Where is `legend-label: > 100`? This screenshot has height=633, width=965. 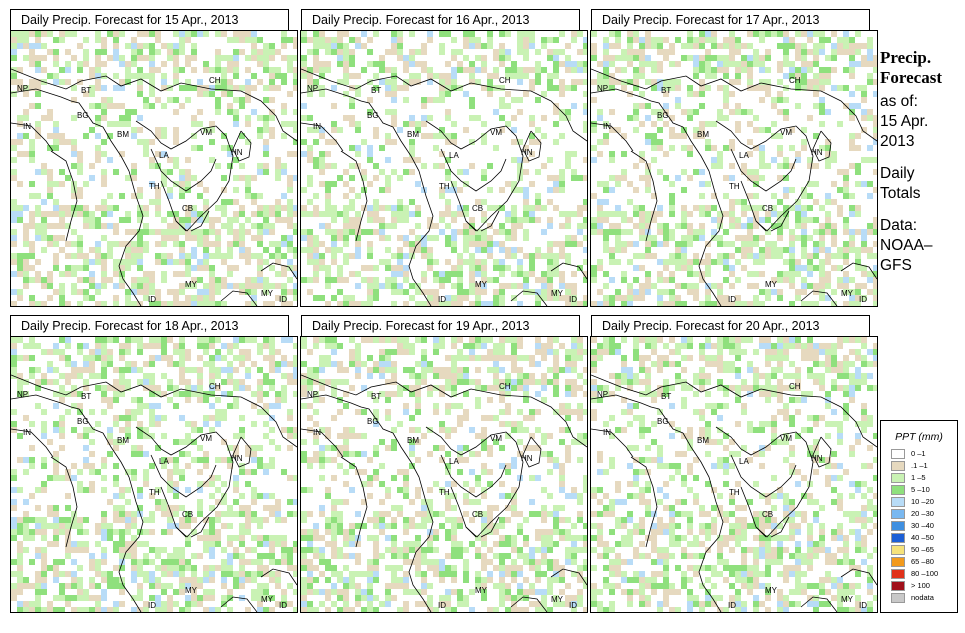
legend-label: > 100 is located at coordinates (920, 585).